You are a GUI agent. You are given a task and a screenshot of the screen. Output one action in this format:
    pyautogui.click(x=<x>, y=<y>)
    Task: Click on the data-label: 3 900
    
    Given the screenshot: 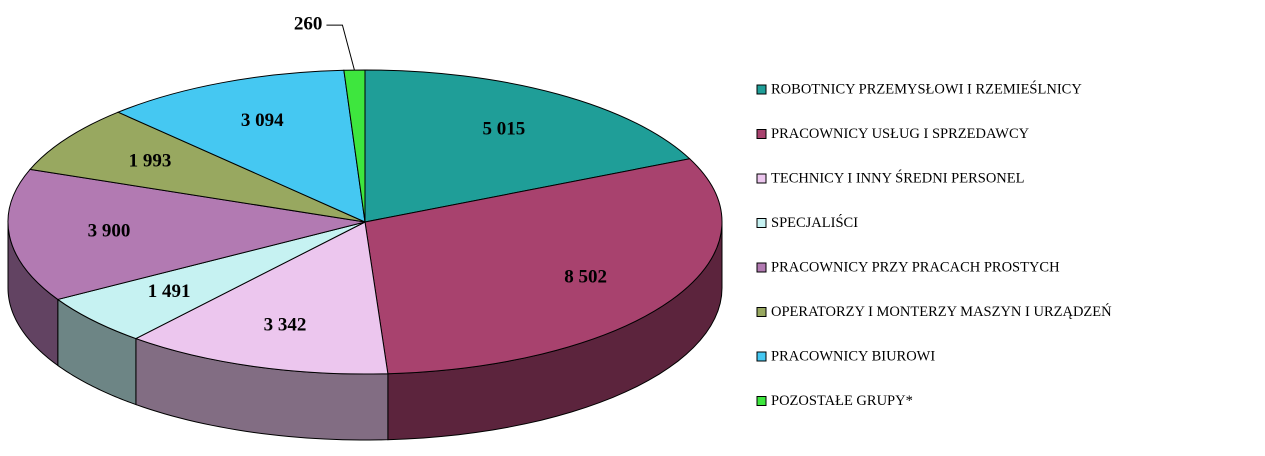 What is the action you would take?
    pyautogui.click(x=109, y=230)
    